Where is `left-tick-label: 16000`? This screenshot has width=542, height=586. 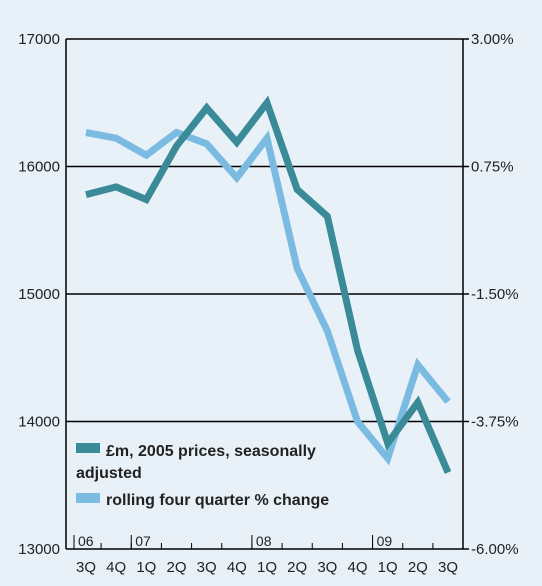 left-tick-label: 16000 is located at coordinates (39, 167).